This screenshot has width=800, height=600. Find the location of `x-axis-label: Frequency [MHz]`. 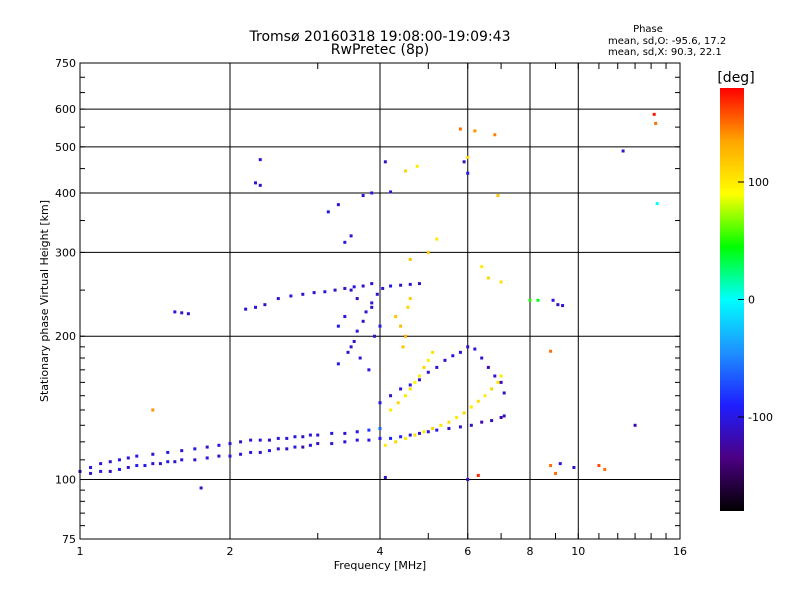

x-axis-label: Frequency [MHz] is located at coordinates (380, 565).